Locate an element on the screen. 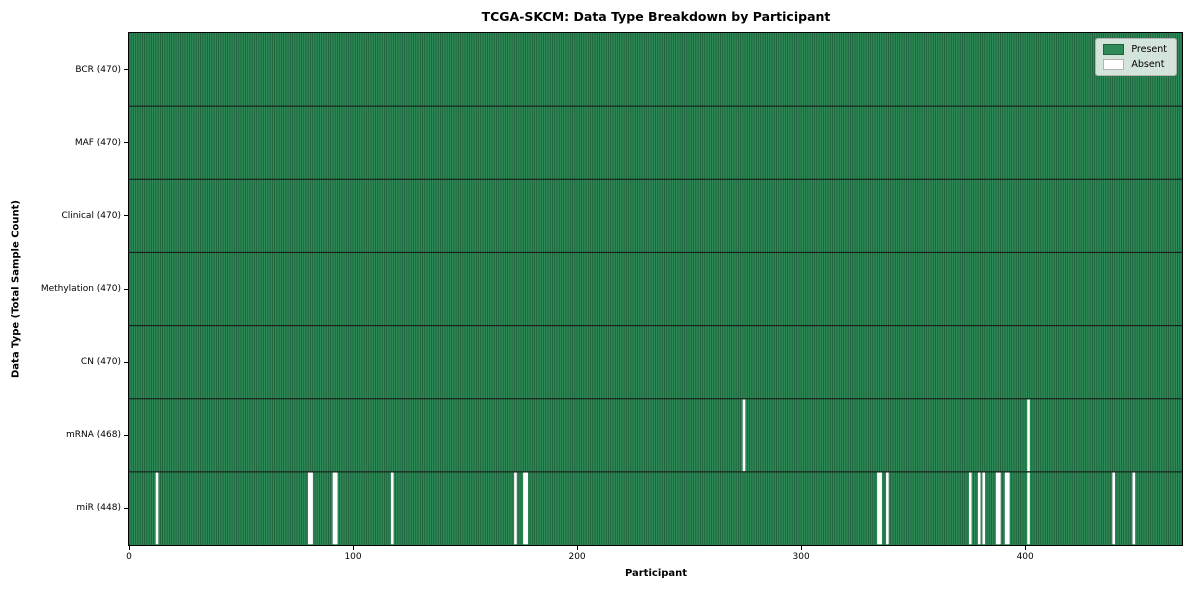  xtick-label-300: 300 is located at coordinates (801, 557).